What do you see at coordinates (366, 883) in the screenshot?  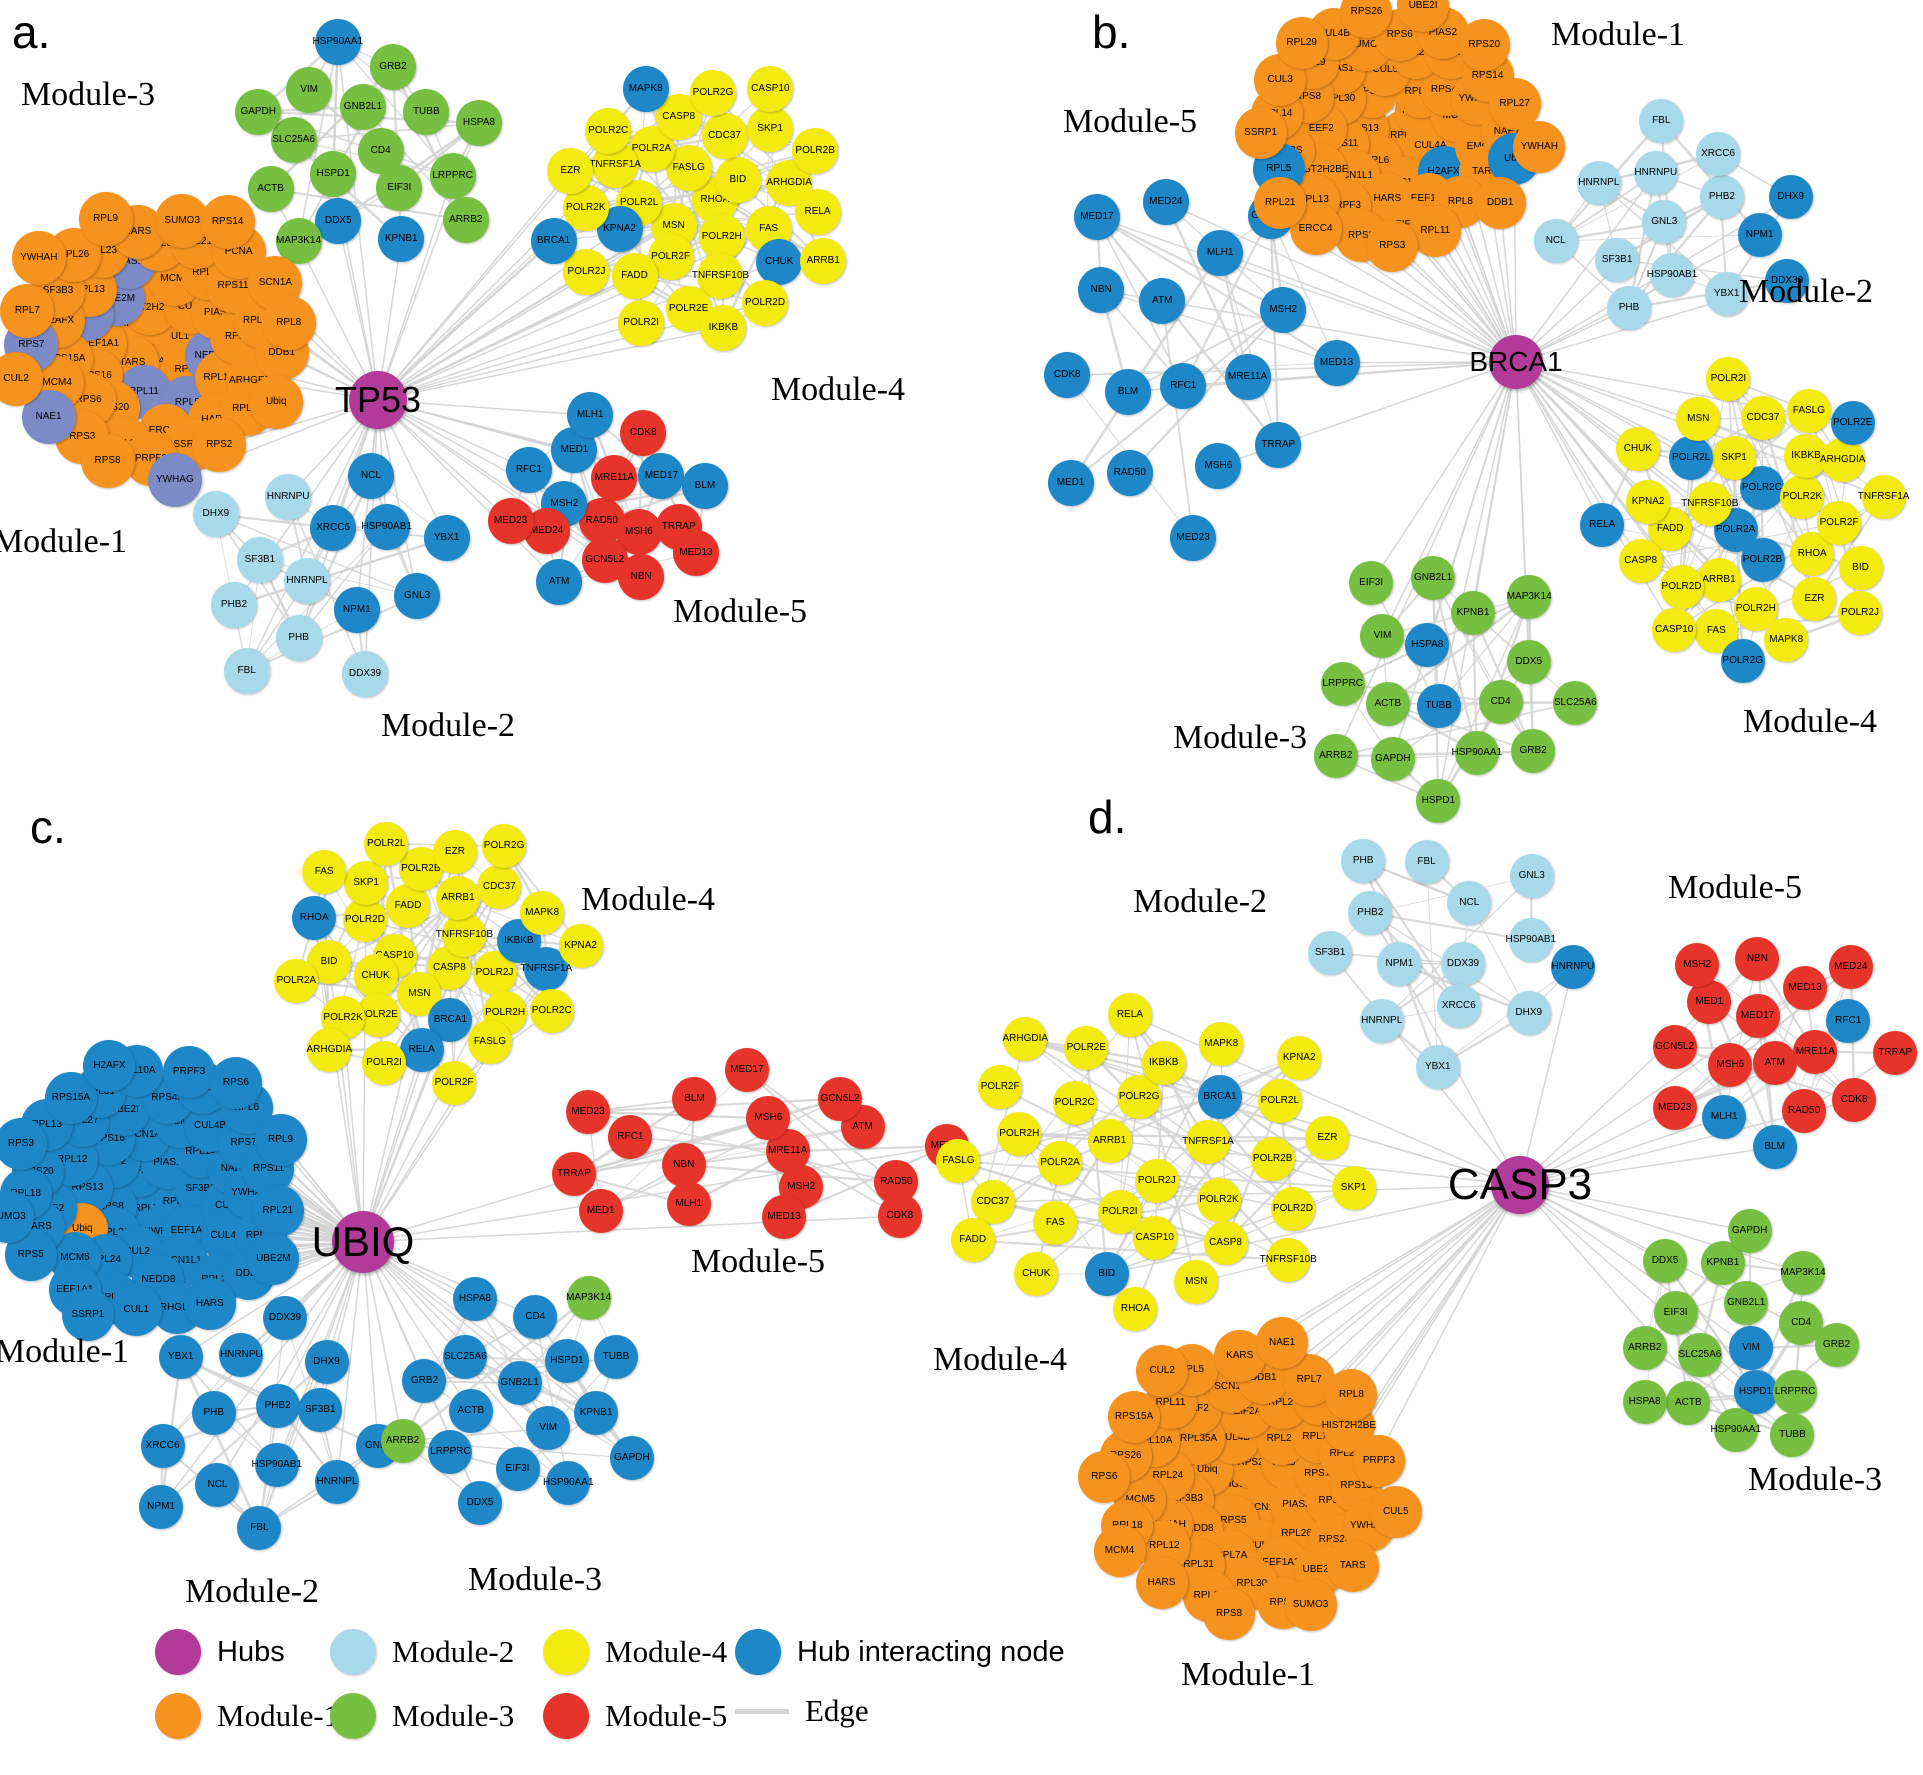 I see `node-SKP1: SKP1` at bounding box center [366, 883].